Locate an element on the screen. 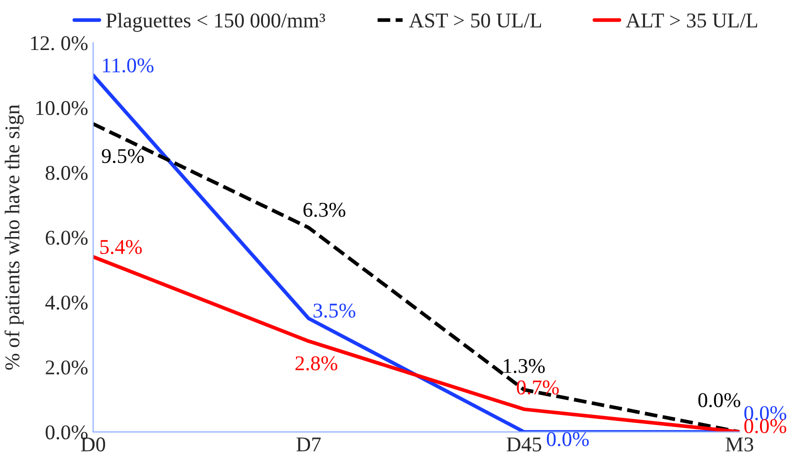 Image resolution: width=803 pixels, height=460 pixels. y-tick-label: 2.0% is located at coordinates (67, 367).